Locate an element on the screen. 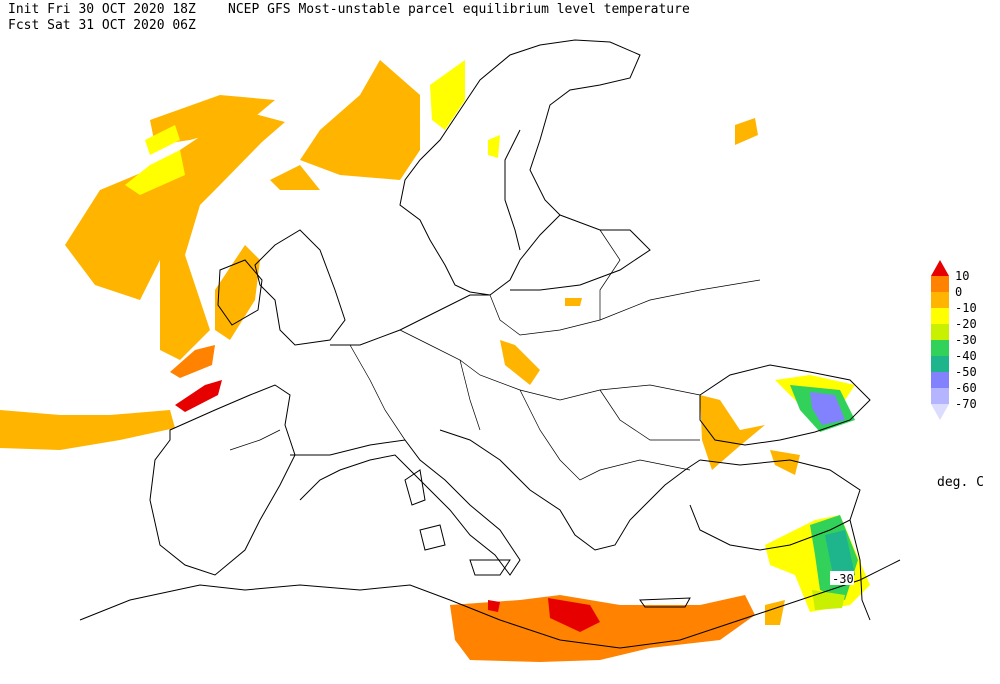 The image size is (1000, 684). legend-label: -30 is located at coordinates (966, 340).